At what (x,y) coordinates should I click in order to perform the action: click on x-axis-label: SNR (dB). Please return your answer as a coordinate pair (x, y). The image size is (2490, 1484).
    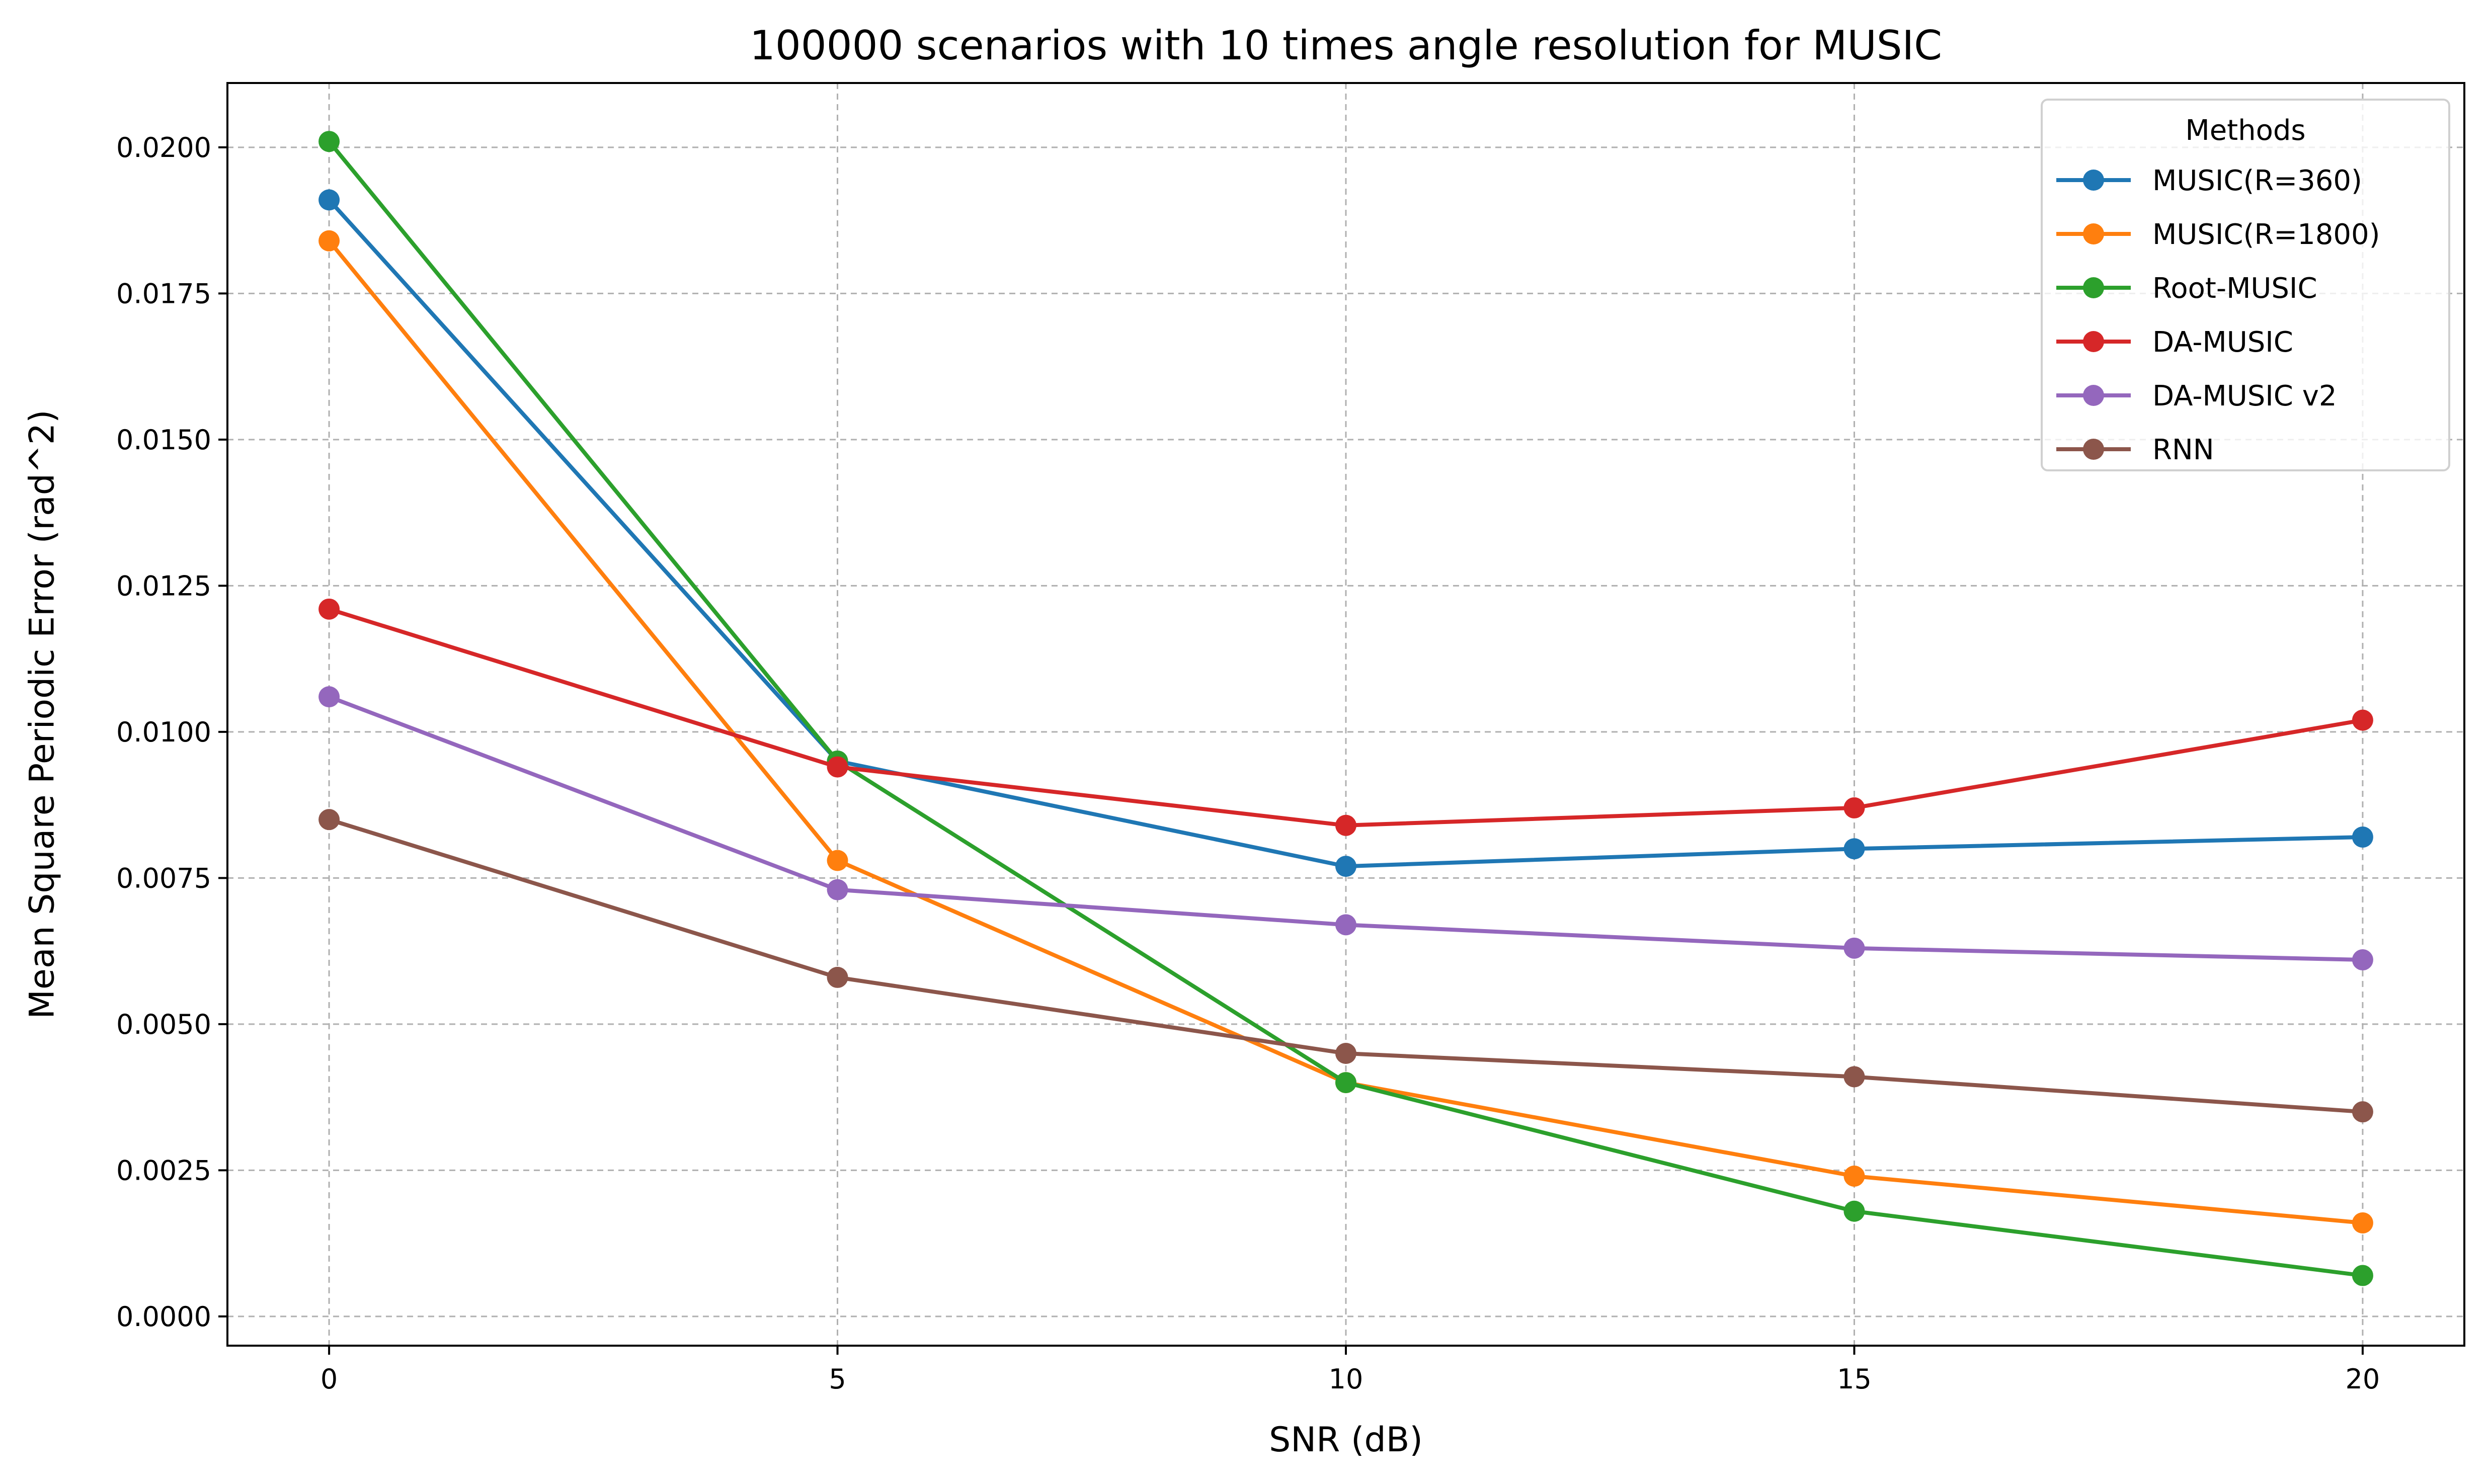
    Looking at the image, I should click on (1346, 1440).